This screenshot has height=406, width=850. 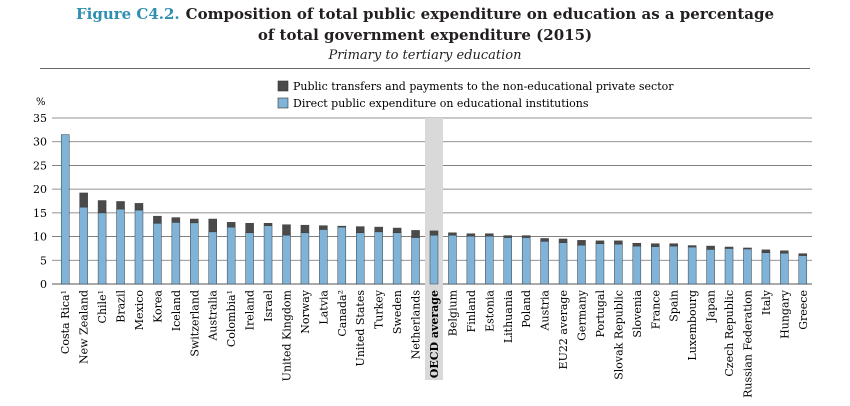 I want to click on y-axis-label: %, so click(x=41, y=102).